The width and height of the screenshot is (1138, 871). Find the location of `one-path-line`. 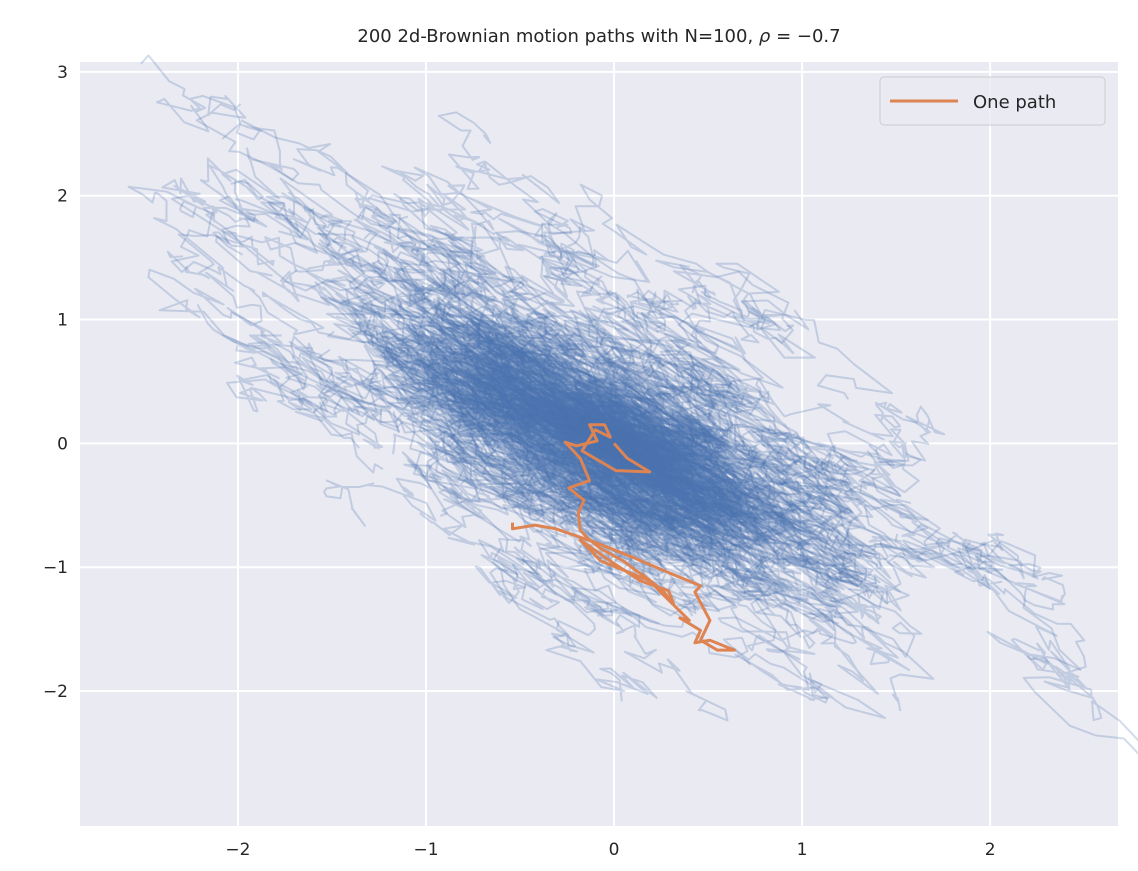

one-path-line is located at coordinates (623, 537).